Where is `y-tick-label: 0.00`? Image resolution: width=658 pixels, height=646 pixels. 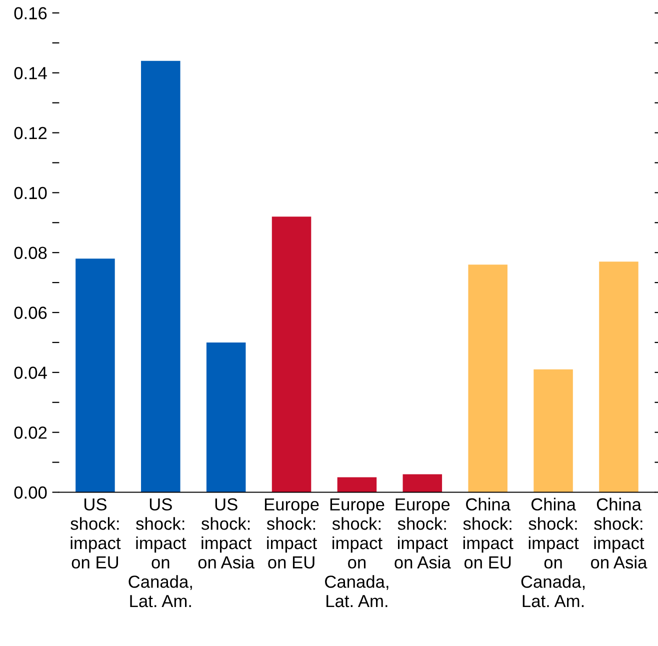 y-tick-label: 0.00 is located at coordinates (30, 492).